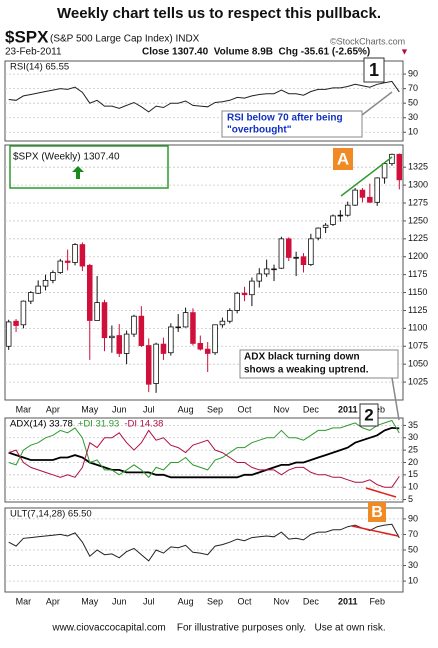 This screenshot has width=438, height=648. What do you see at coordinates (377, 601) in the screenshot?
I see `x-tick-label: Feb` at bounding box center [377, 601].